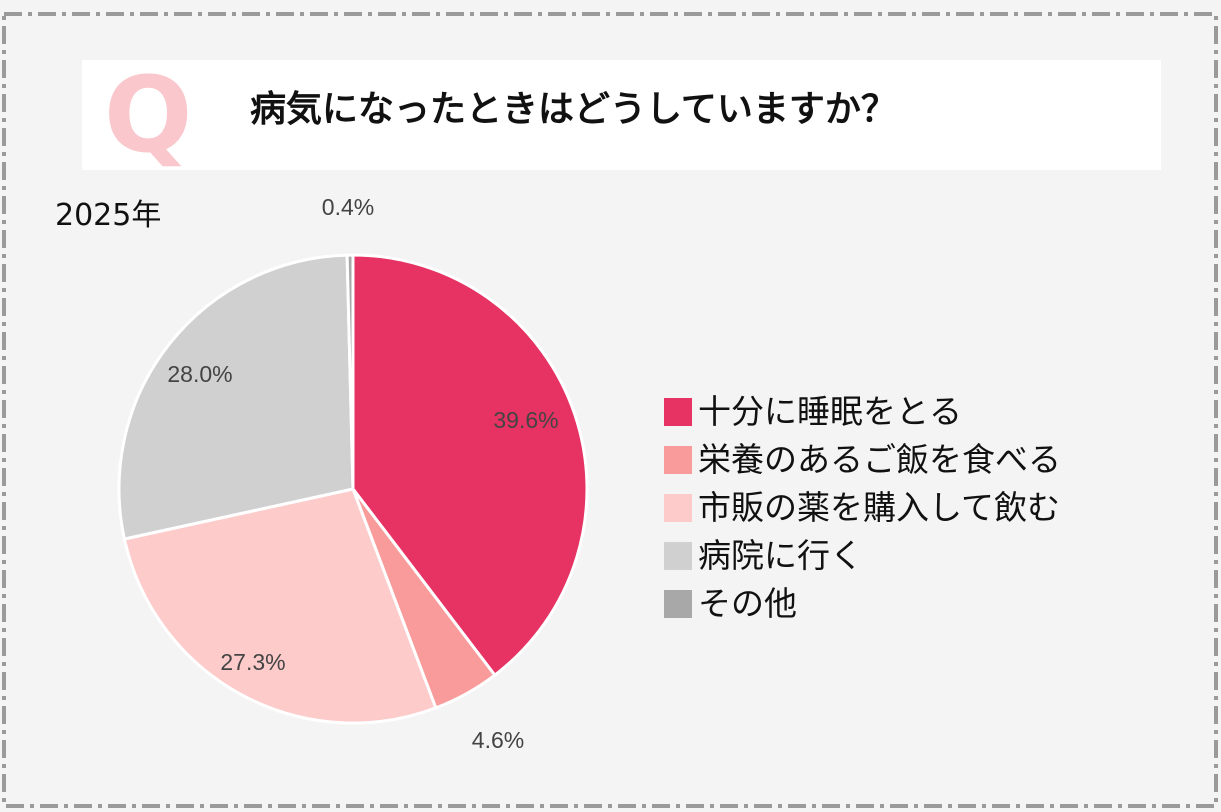  Describe the element at coordinates (148, 115) in the screenshot. I see `q-mark: Q` at that location.